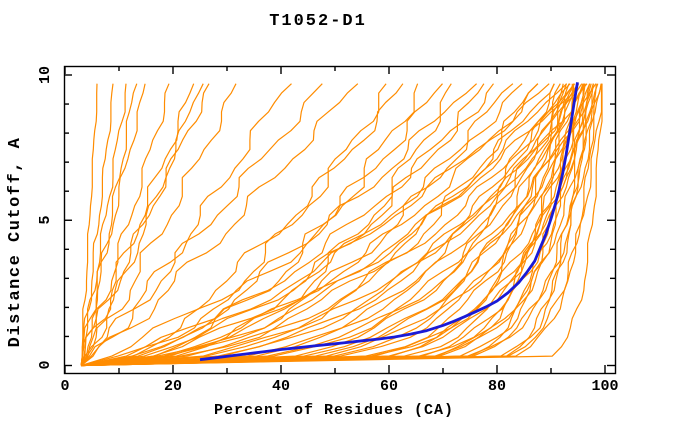  What do you see at coordinates (388, 386) in the screenshot?
I see `x-tick-label: 60` at bounding box center [388, 386].